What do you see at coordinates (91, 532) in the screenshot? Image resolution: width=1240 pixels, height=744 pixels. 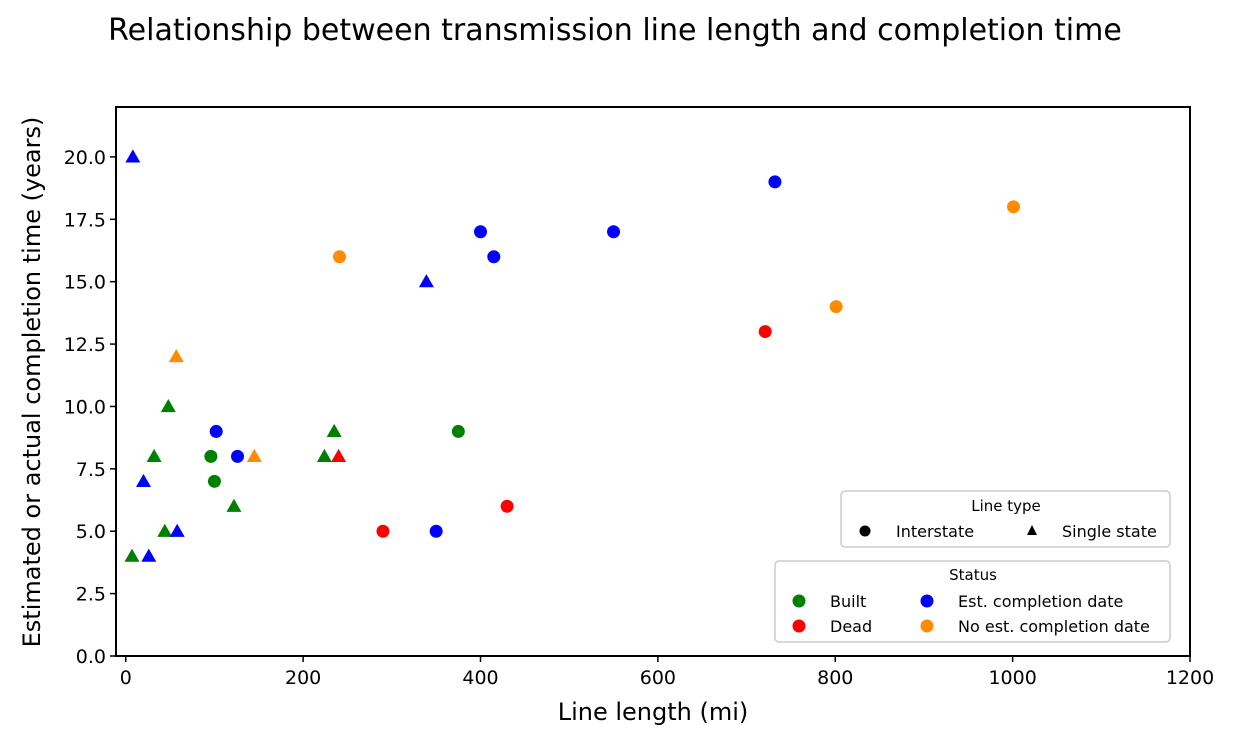 I see `y-tick-label: 5.0` at bounding box center [91, 532].